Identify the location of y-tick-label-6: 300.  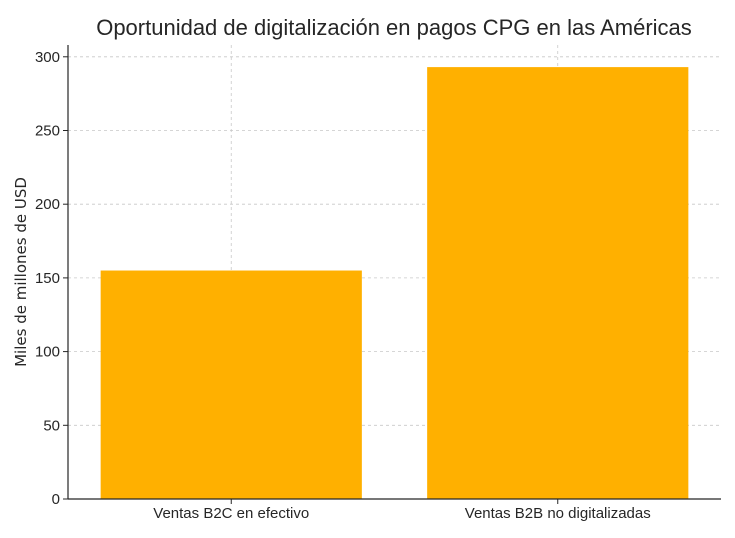
(47, 57).